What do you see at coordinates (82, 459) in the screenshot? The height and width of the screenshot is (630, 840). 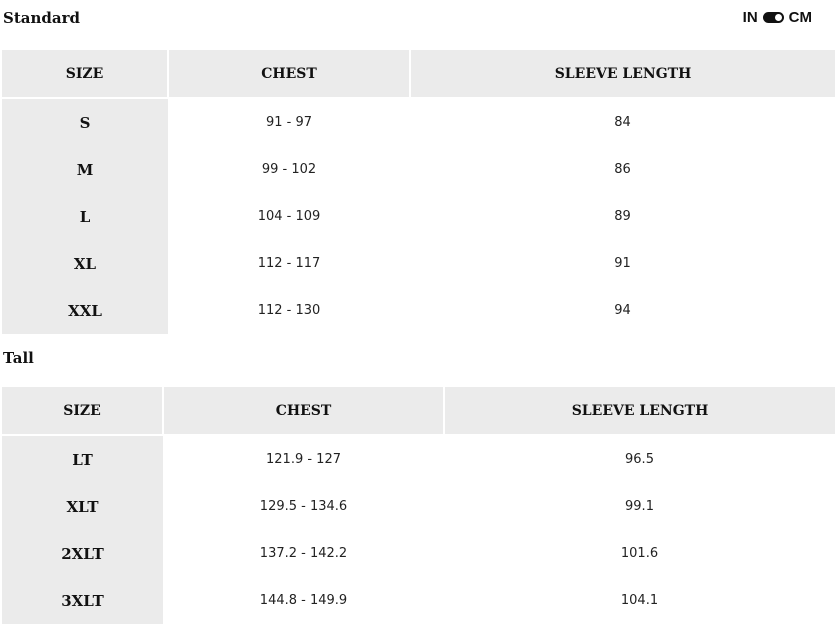 I see `size-cell: LT` at bounding box center [82, 459].